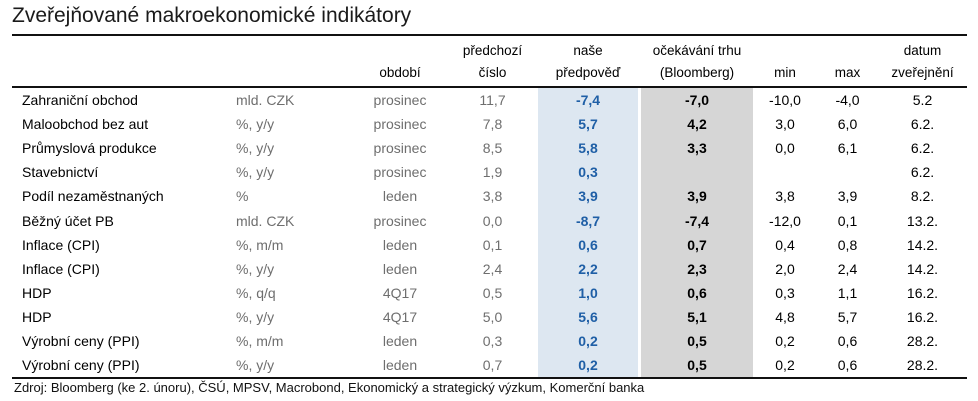  Describe the element at coordinates (922, 148) in the screenshot. I see `release-date: 6.2.` at that location.